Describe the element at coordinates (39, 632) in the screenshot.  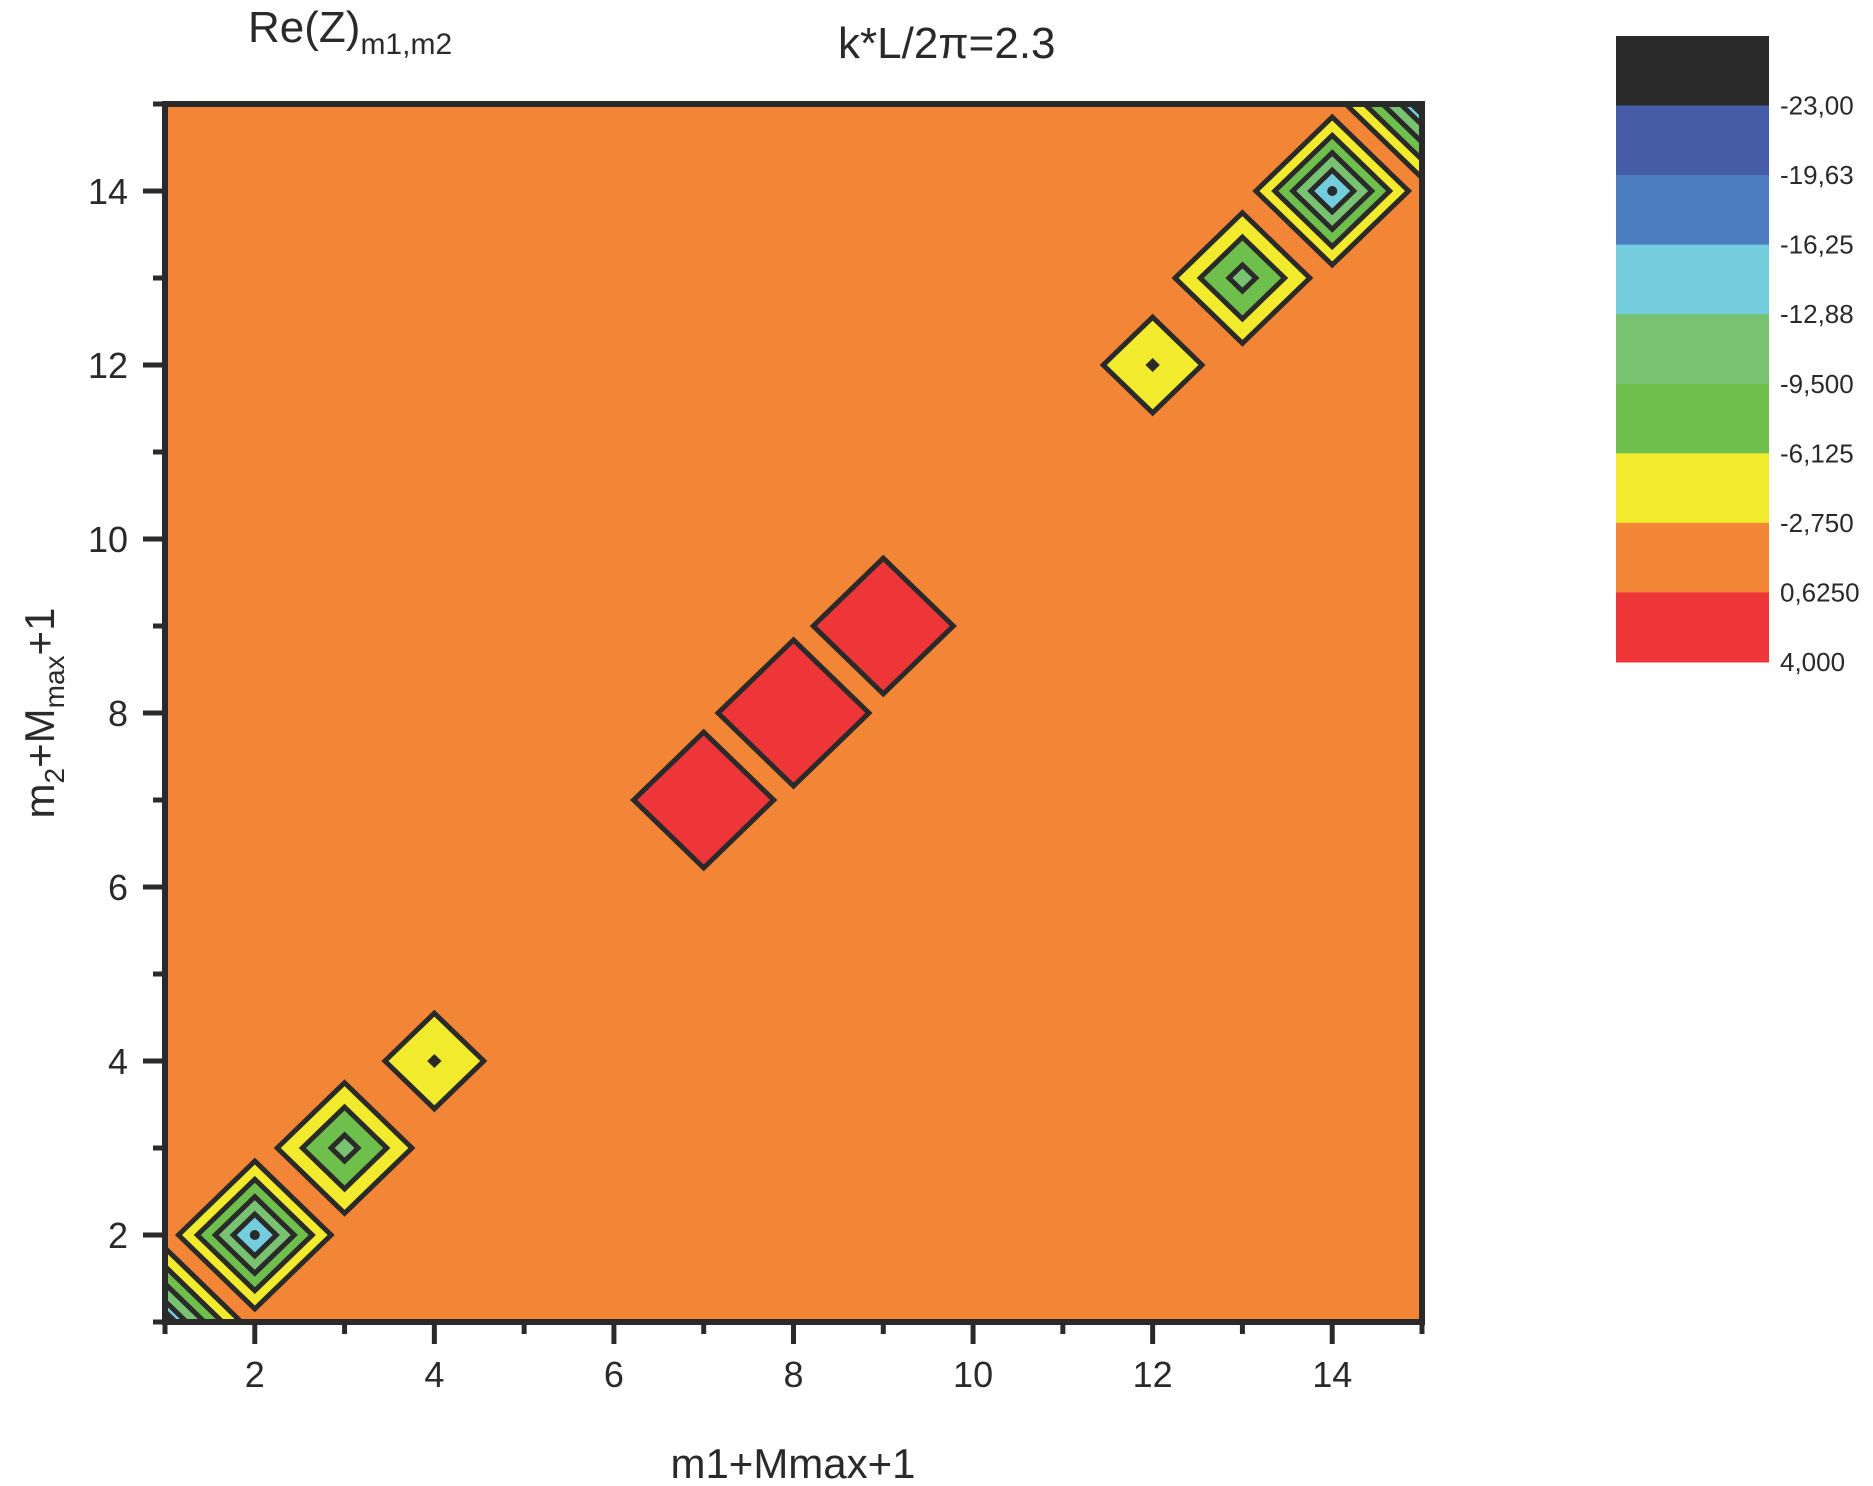
I see `y-title-part3: +1` at that location.